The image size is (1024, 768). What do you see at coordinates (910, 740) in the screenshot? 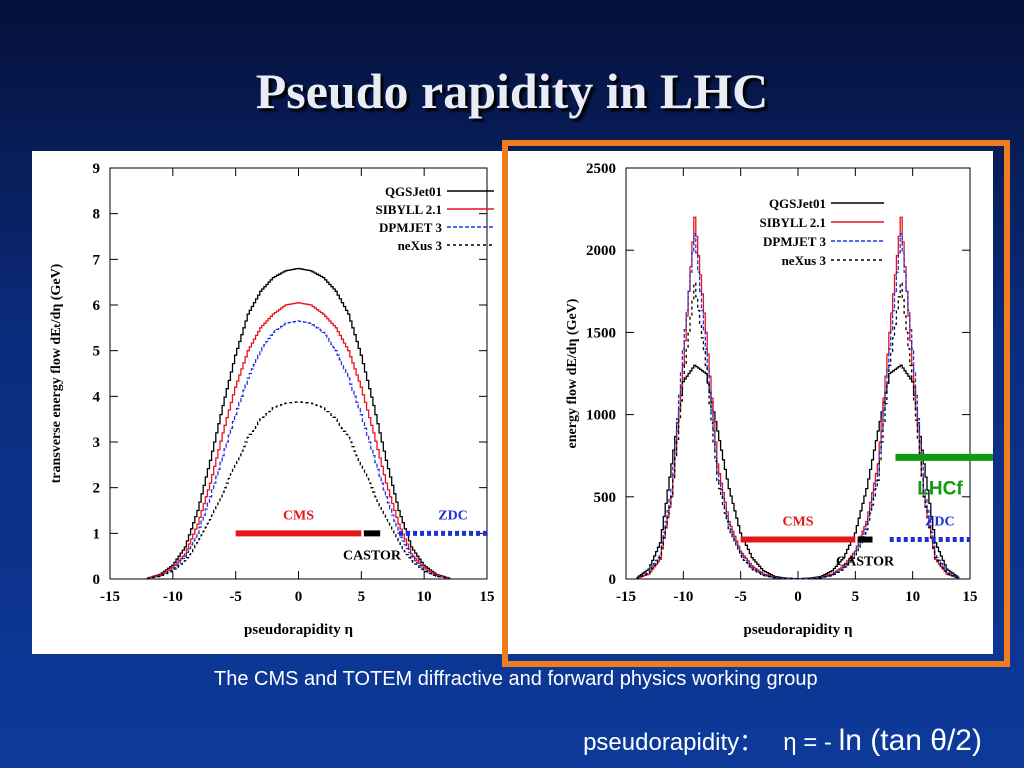
I see `formula-expression: ln (tan θ/2)` at bounding box center [910, 740].